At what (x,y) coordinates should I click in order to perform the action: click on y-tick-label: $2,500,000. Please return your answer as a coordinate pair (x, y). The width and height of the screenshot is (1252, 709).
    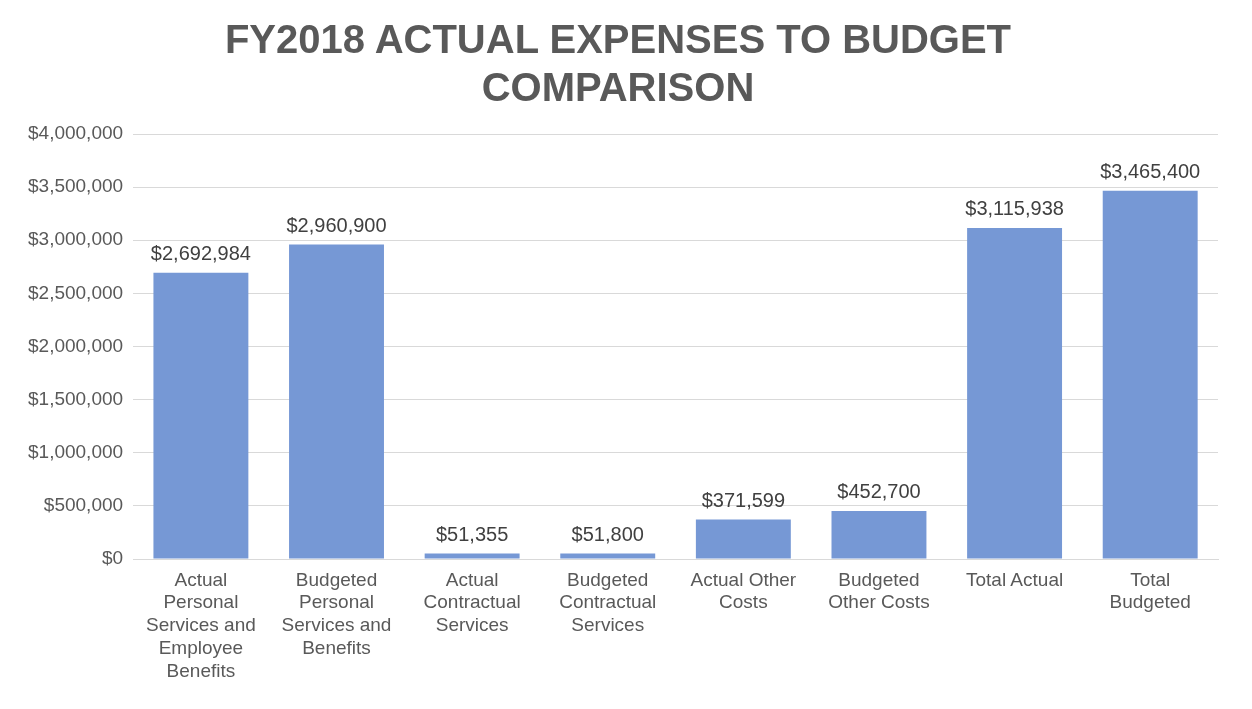
    Looking at the image, I should click on (76, 292).